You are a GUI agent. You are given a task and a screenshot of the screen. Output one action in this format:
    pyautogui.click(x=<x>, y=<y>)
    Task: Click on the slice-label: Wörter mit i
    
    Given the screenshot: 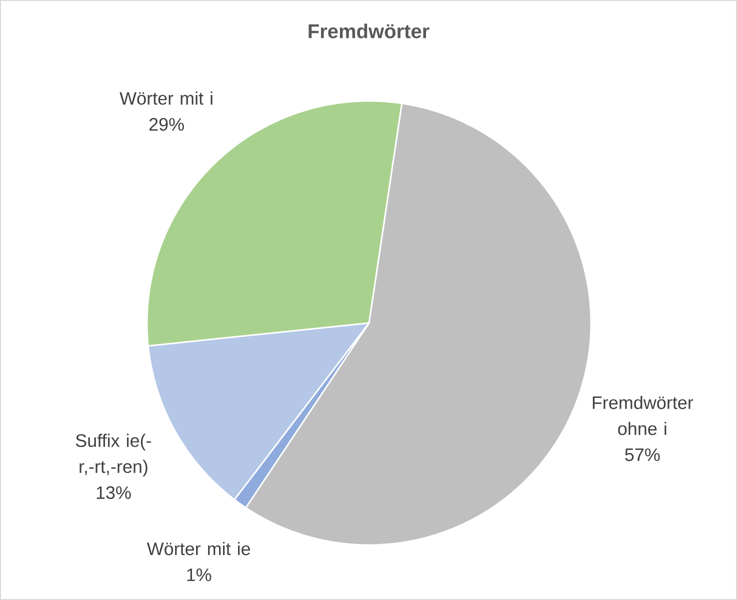 What is the action you would take?
    pyautogui.click(x=166, y=98)
    